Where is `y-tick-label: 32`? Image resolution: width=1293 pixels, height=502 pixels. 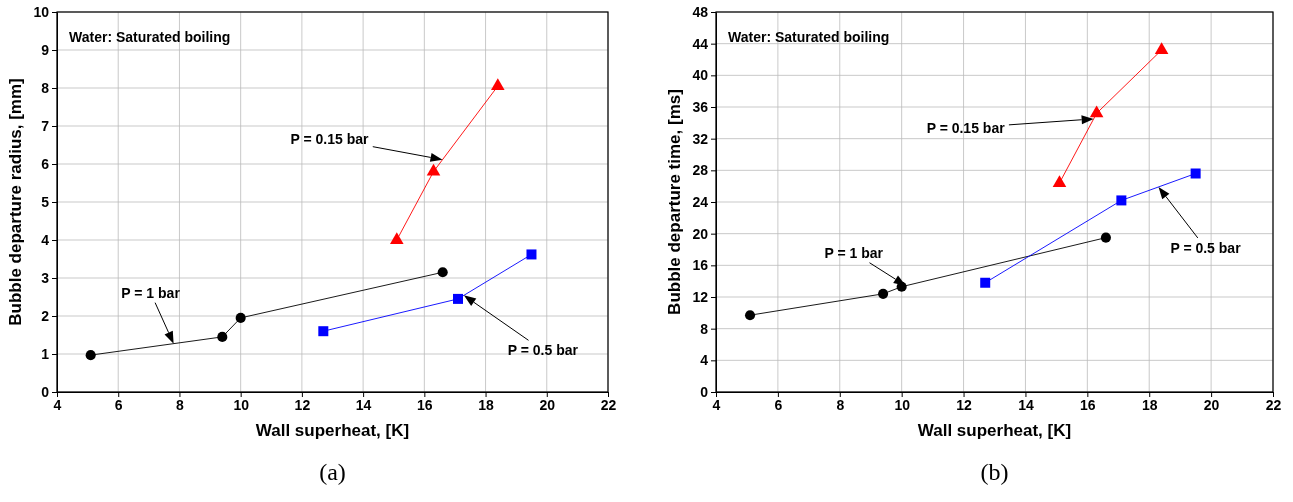 y-tick-label: 32 is located at coordinates (700, 138).